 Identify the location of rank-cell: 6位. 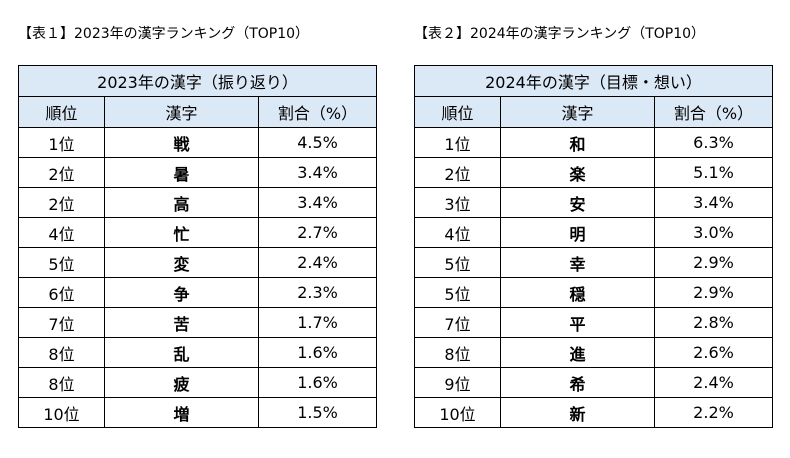
(61, 292).